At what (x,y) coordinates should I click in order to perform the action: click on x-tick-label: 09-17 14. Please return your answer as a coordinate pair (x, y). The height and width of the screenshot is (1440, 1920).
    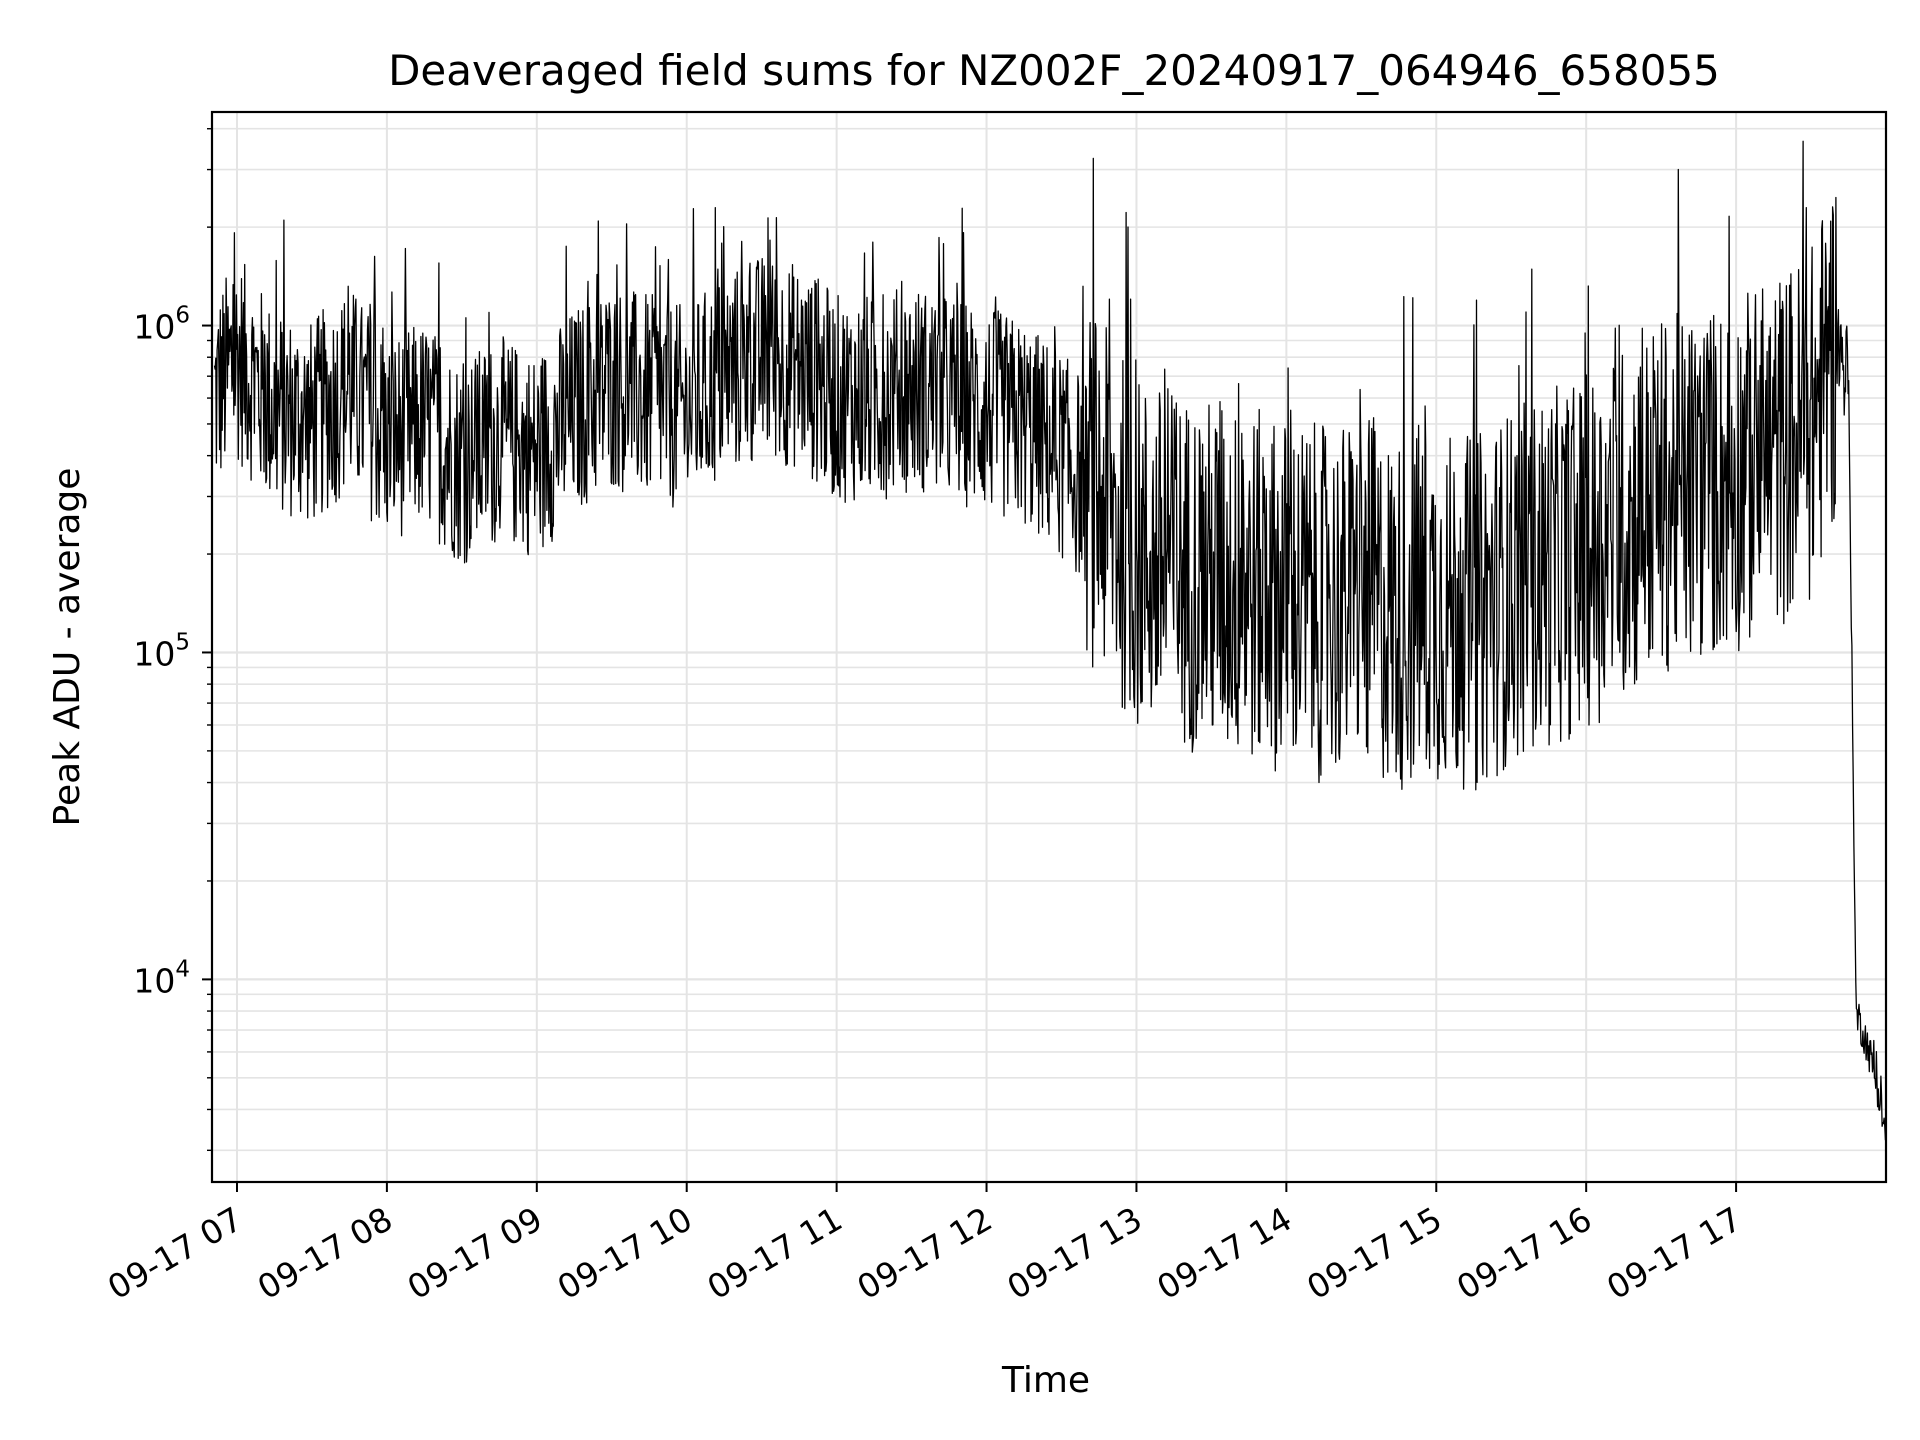
    Looking at the image, I should click on (1224, 1253).